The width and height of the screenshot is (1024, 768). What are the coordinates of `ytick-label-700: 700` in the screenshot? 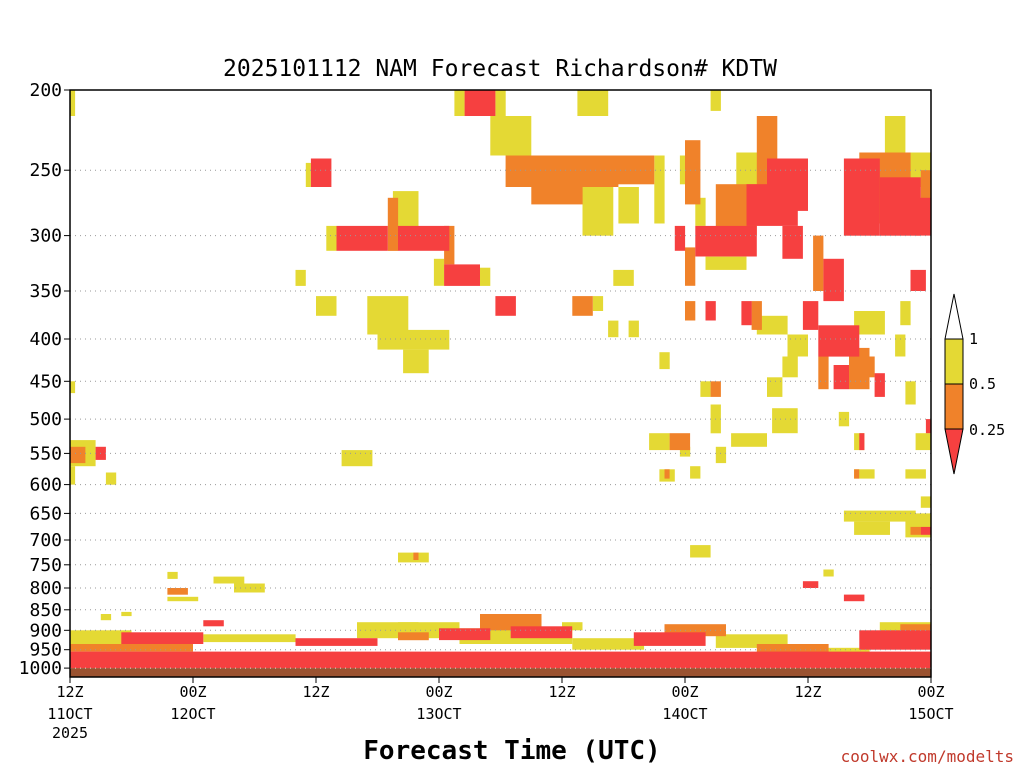 It's located at (45, 540).